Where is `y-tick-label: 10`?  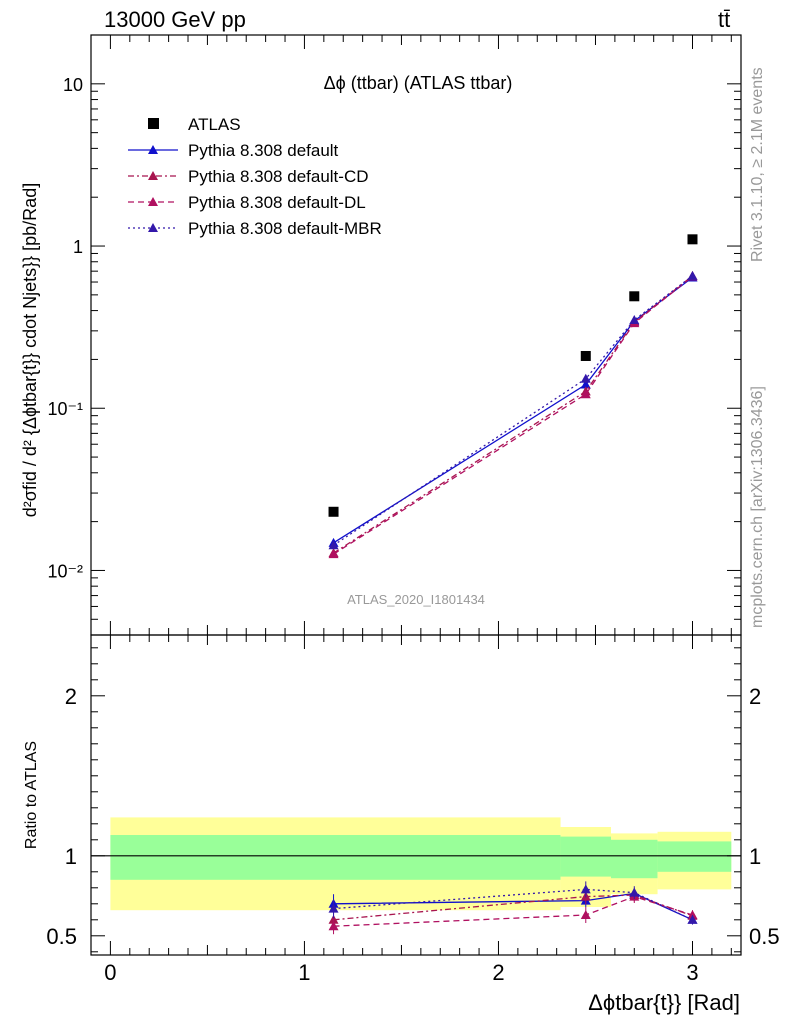 y-tick-label: 10 is located at coordinates (73, 85).